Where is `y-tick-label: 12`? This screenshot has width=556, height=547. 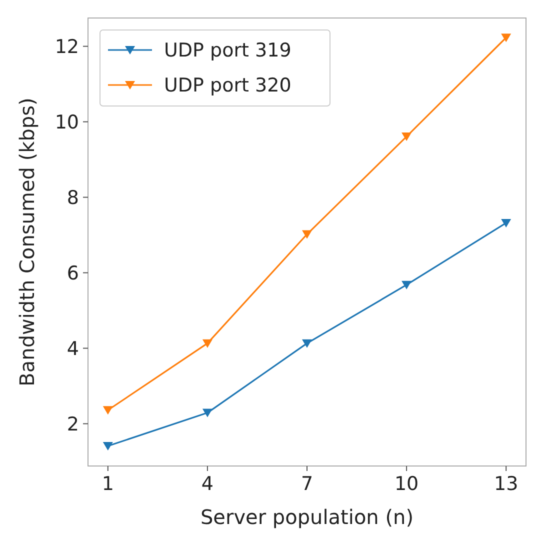
y-tick-label: 12 is located at coordinates (66, 47).